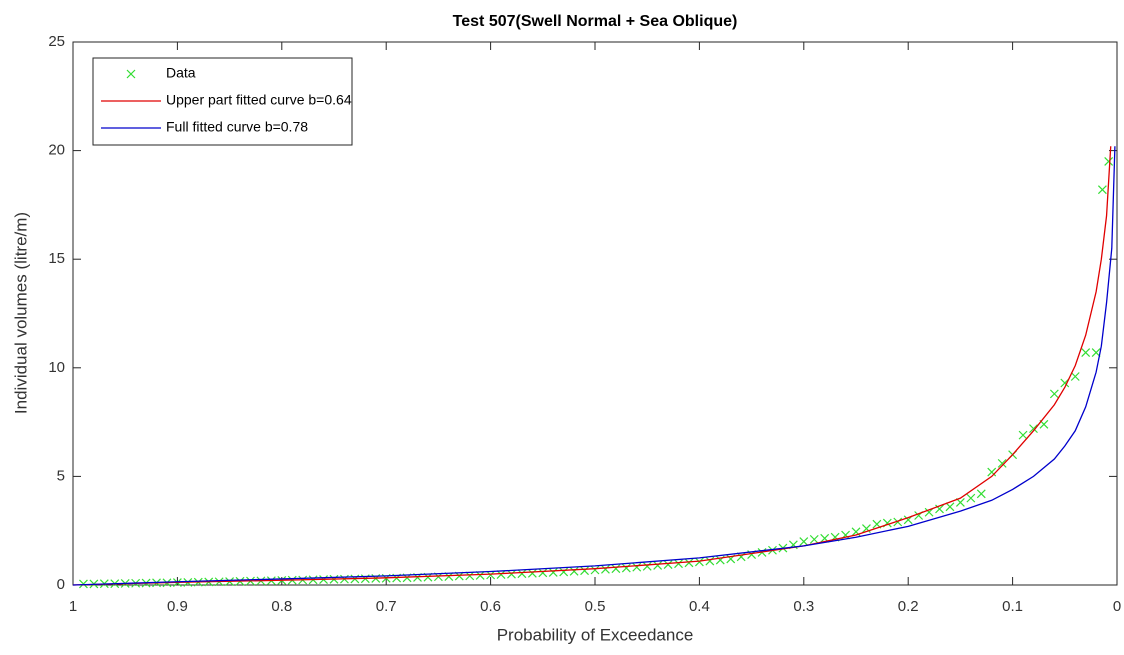  I want to click on x-tick-label: 0.5, so click(595, 606).